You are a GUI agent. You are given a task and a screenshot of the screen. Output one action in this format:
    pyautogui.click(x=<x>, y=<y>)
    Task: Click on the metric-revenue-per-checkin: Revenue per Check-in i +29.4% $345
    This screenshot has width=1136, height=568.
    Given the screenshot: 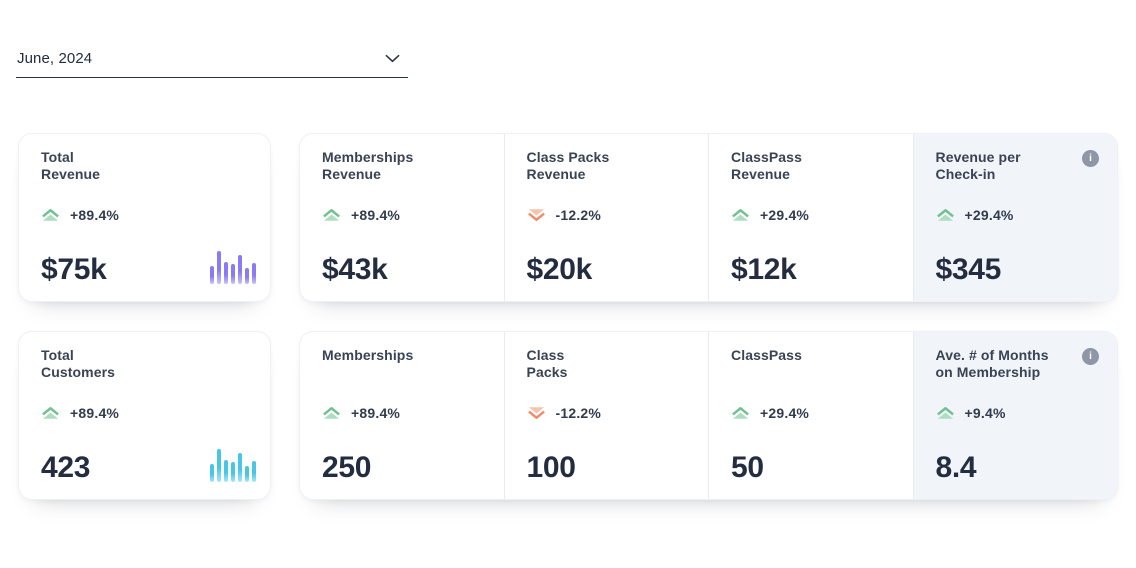 What is the action you would take?
    pyautogui.click(x=1014, y=217)
    